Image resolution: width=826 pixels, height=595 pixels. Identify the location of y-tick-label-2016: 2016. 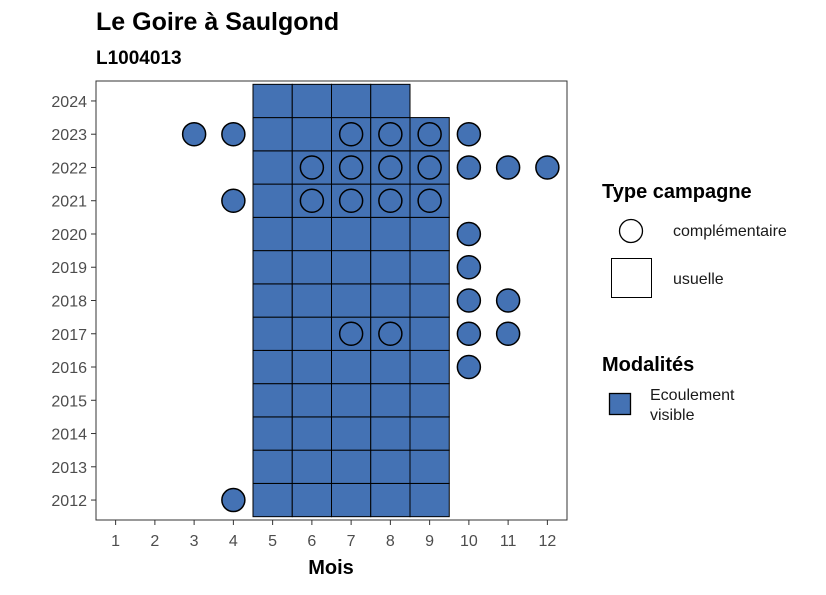
(69, 368).